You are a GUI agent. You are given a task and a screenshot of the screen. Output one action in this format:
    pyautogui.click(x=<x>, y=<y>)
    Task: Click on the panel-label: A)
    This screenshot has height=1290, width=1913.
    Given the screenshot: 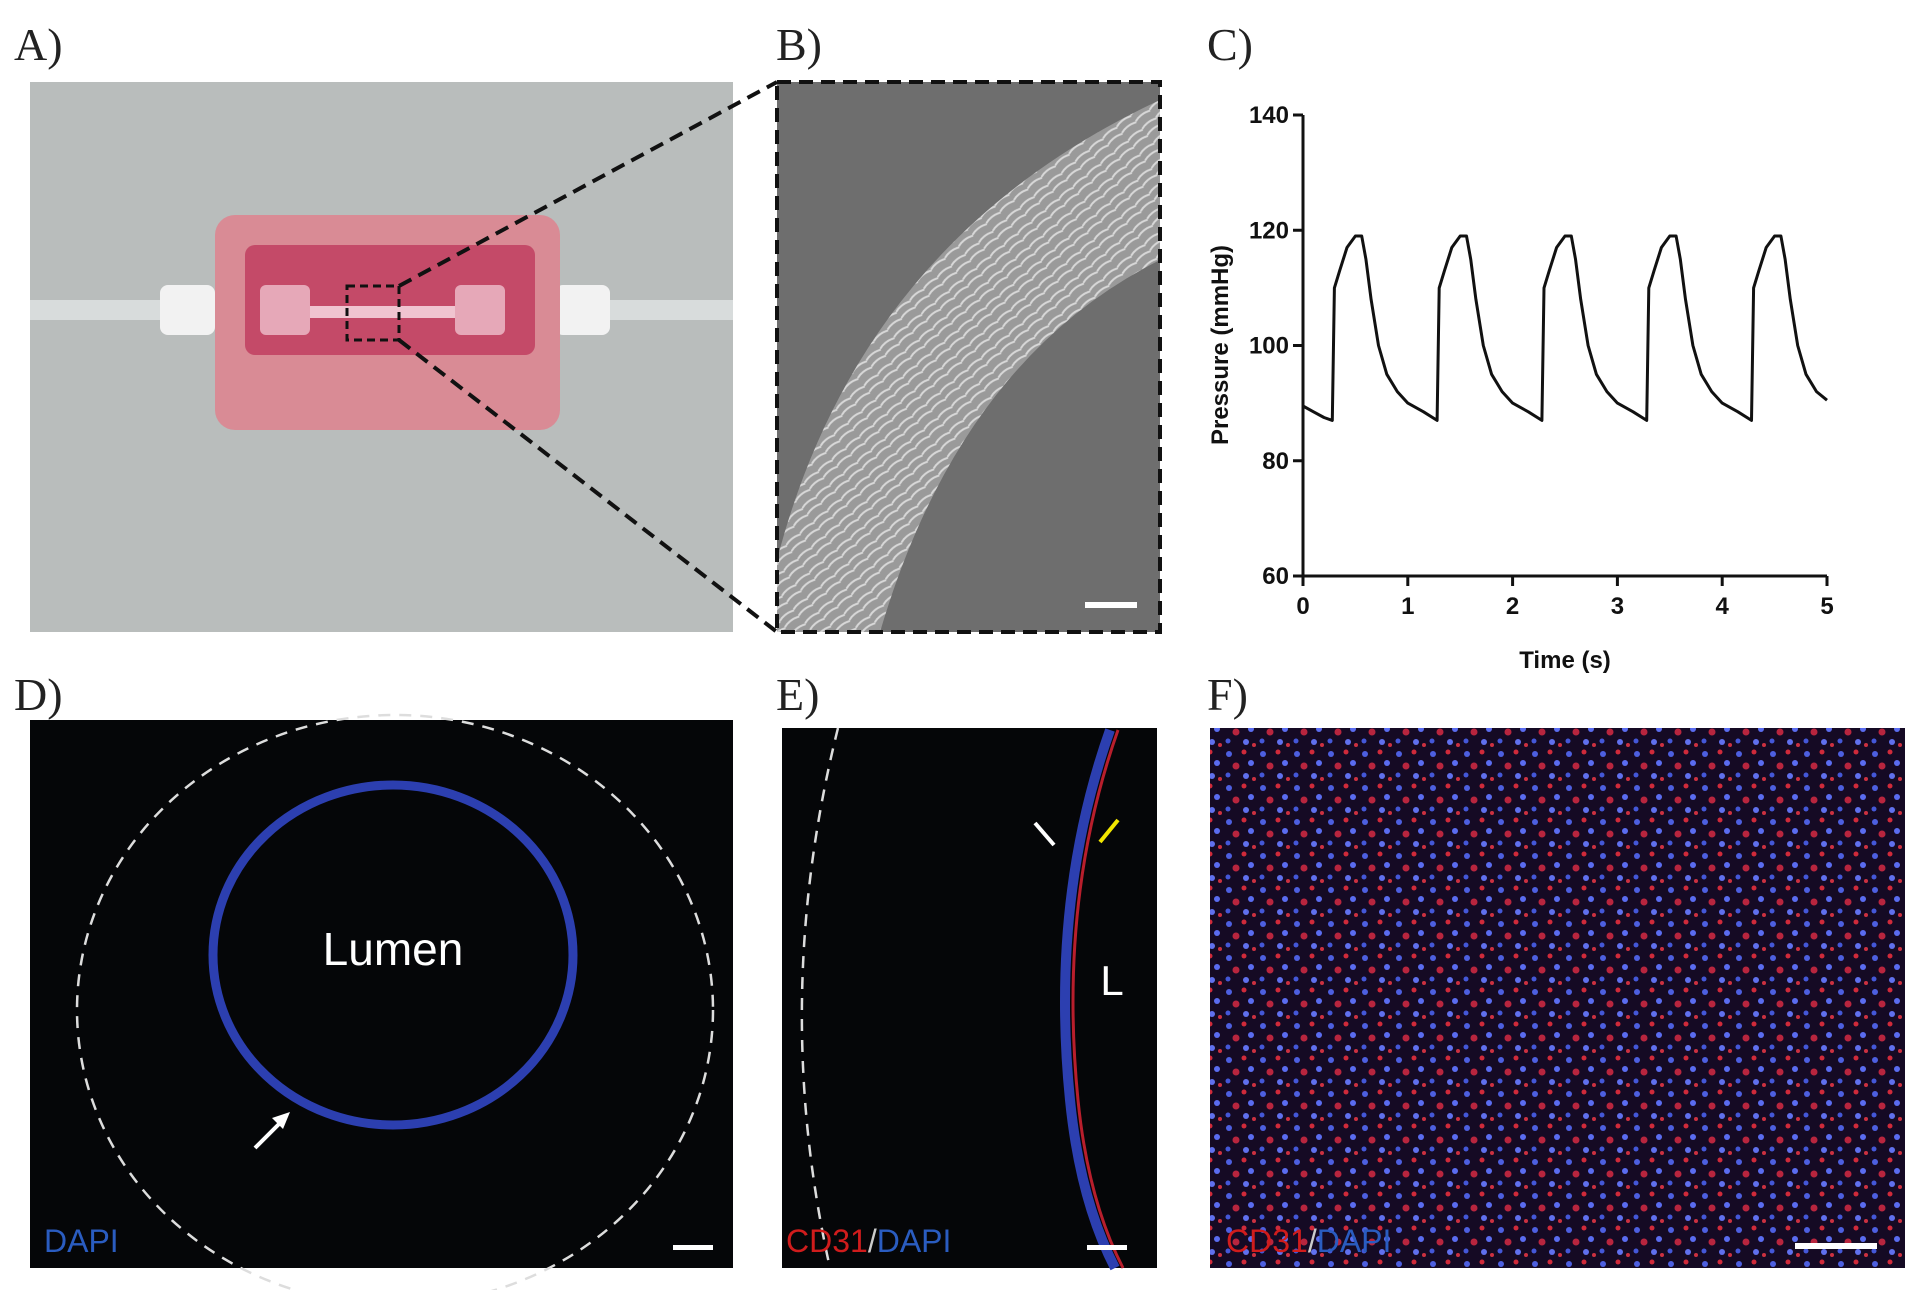 What is the action you would take?
    pyautogui.click(x=38, y=44)
    